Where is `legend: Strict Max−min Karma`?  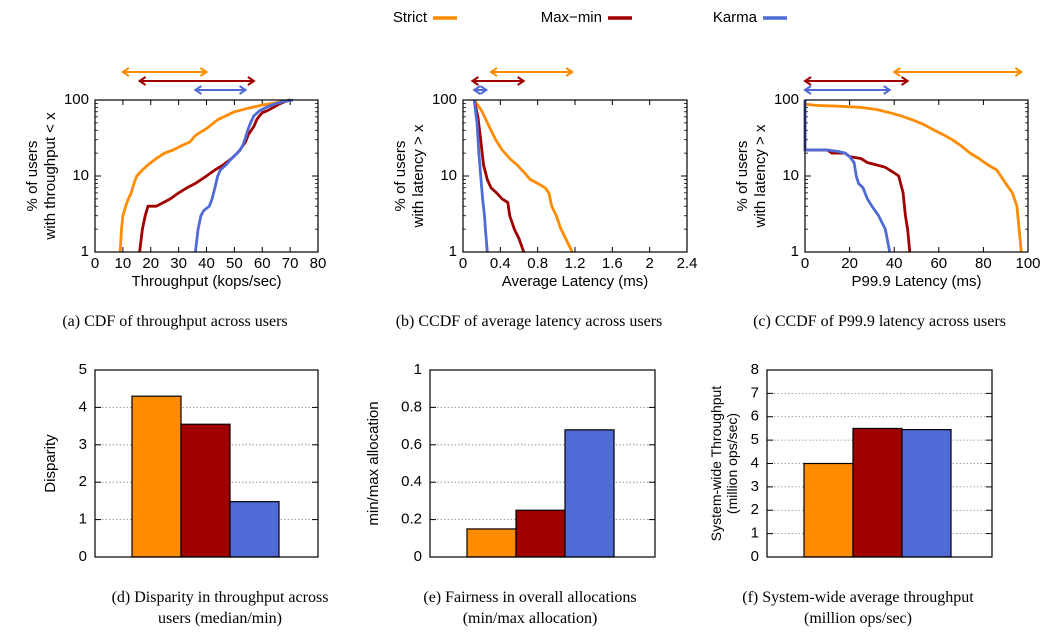
legend: Strict Max−min Karma is located at coordinates (590, 17).